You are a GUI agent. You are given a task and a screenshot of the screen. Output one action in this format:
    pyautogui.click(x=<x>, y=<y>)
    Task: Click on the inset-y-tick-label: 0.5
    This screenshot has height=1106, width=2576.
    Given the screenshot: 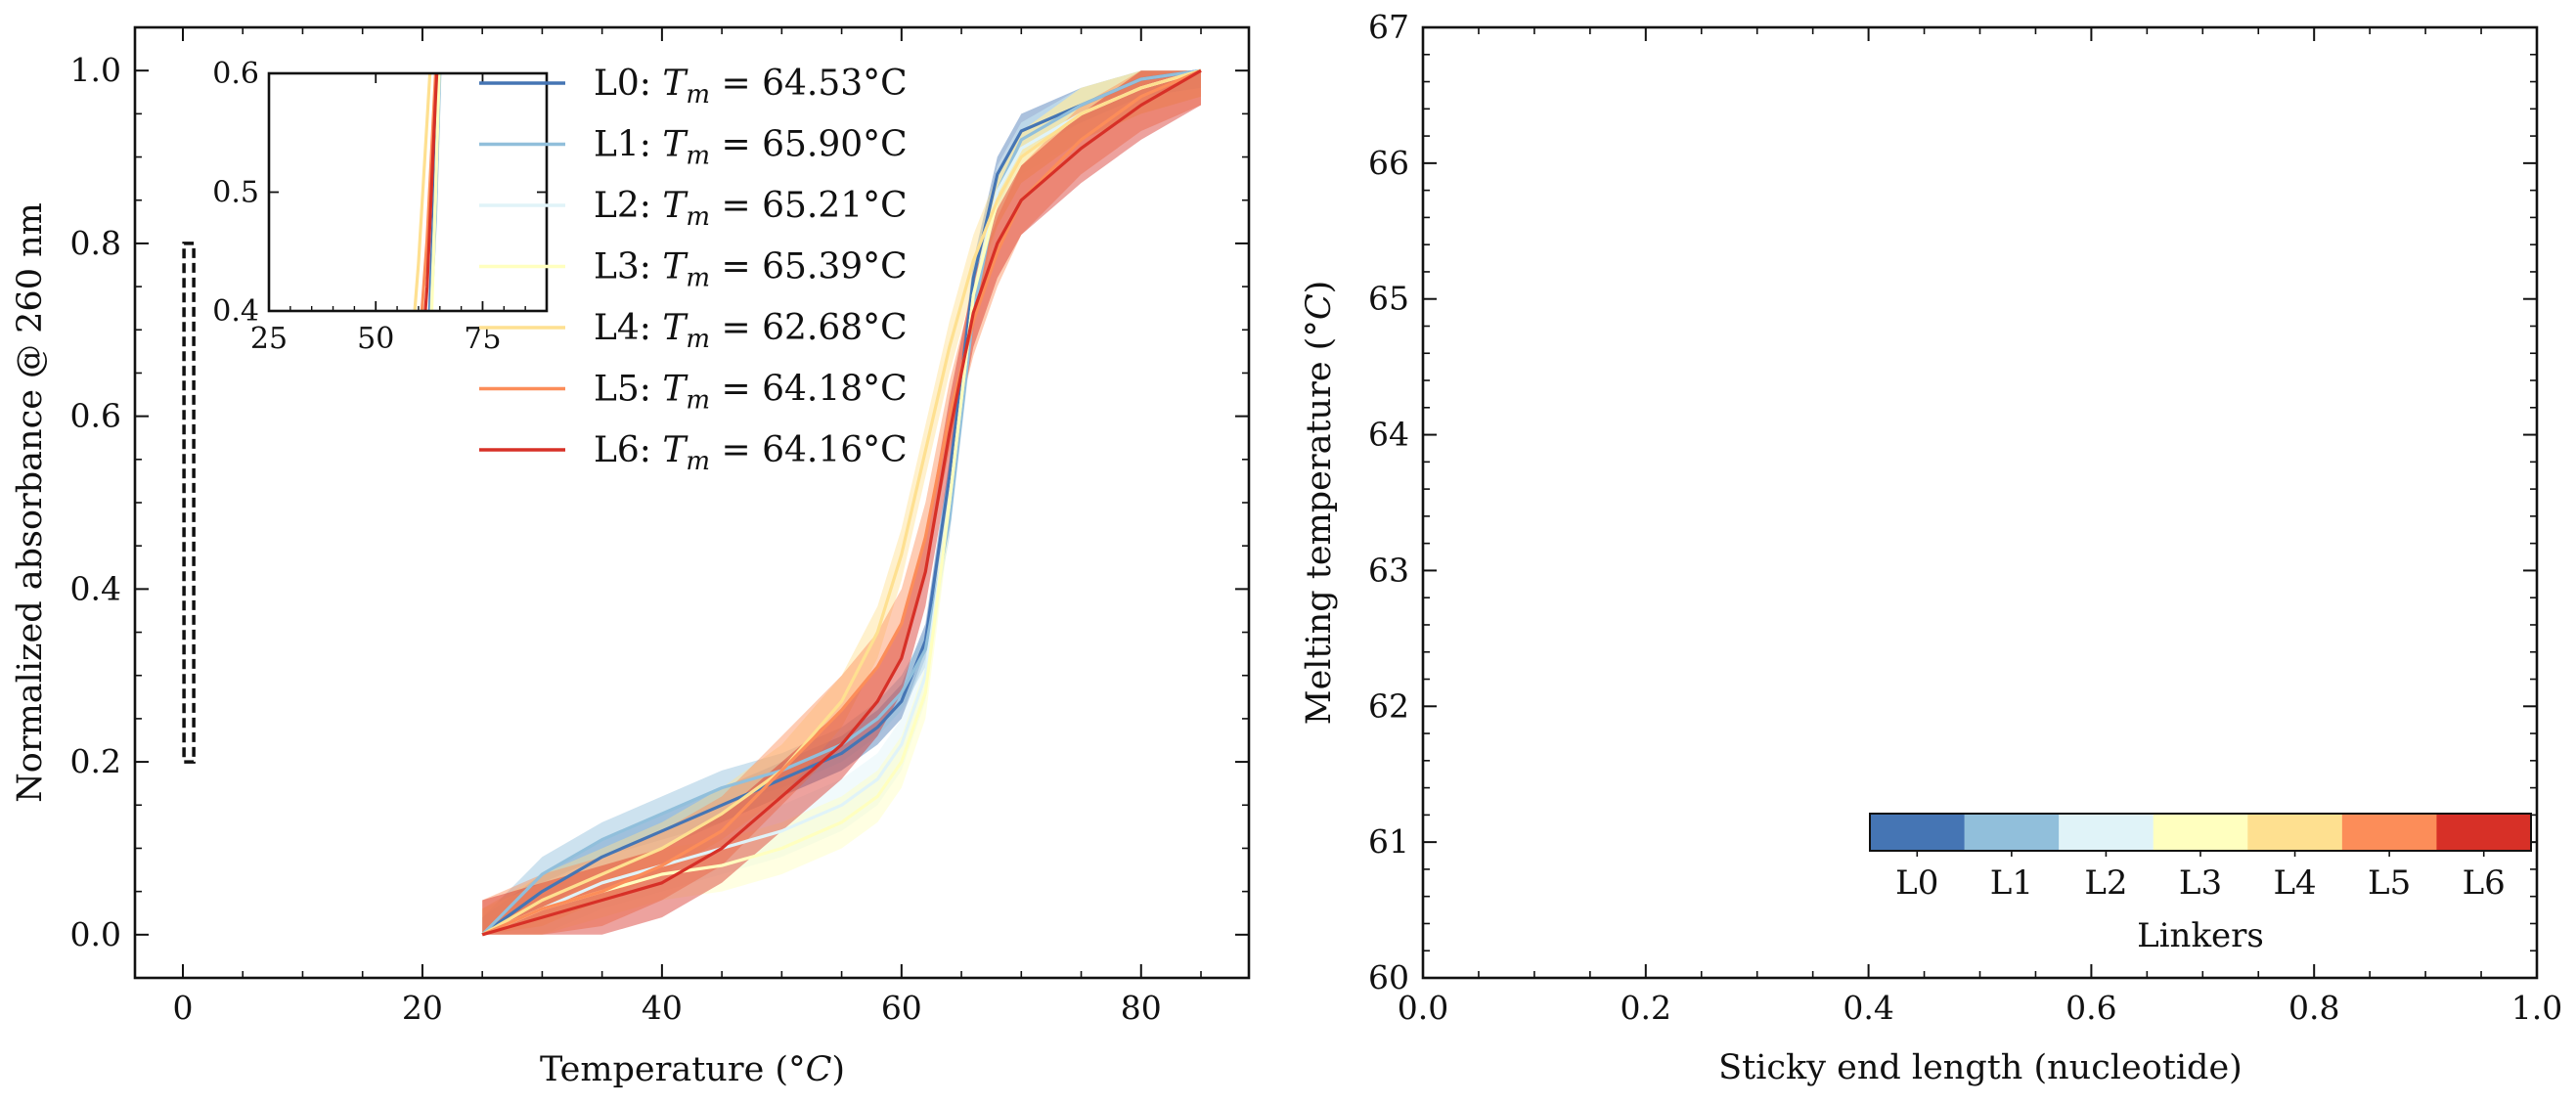 What is the action you would take?
    pyautogui.click(x=235, y=193)
    